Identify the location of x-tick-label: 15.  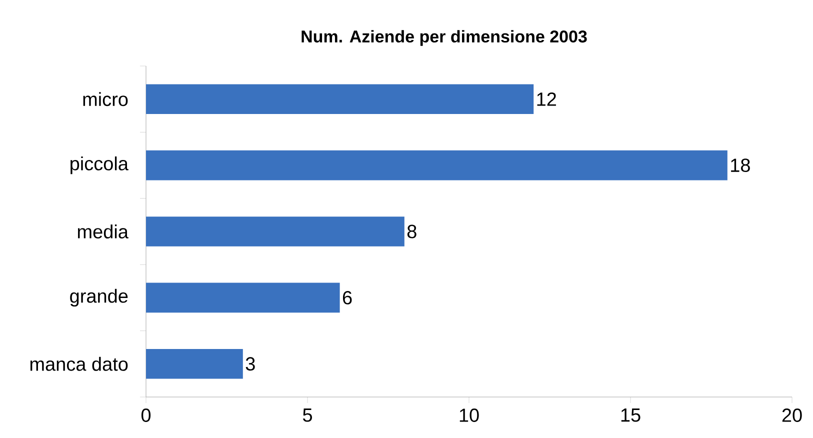
(630, 415).